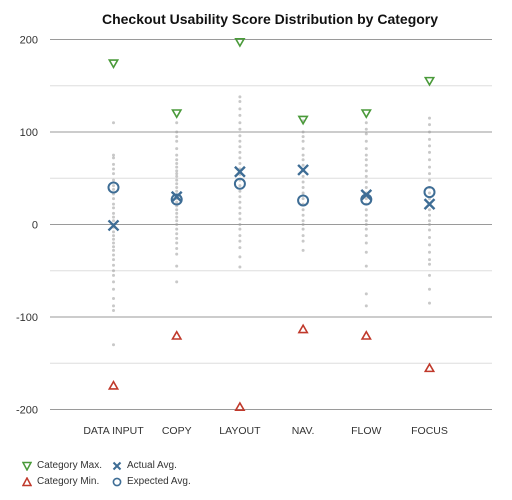  What do you see at coordinates (27, 466) in the screenshot?
I see `triangle-down-icon` at bounding box center [27, 466].